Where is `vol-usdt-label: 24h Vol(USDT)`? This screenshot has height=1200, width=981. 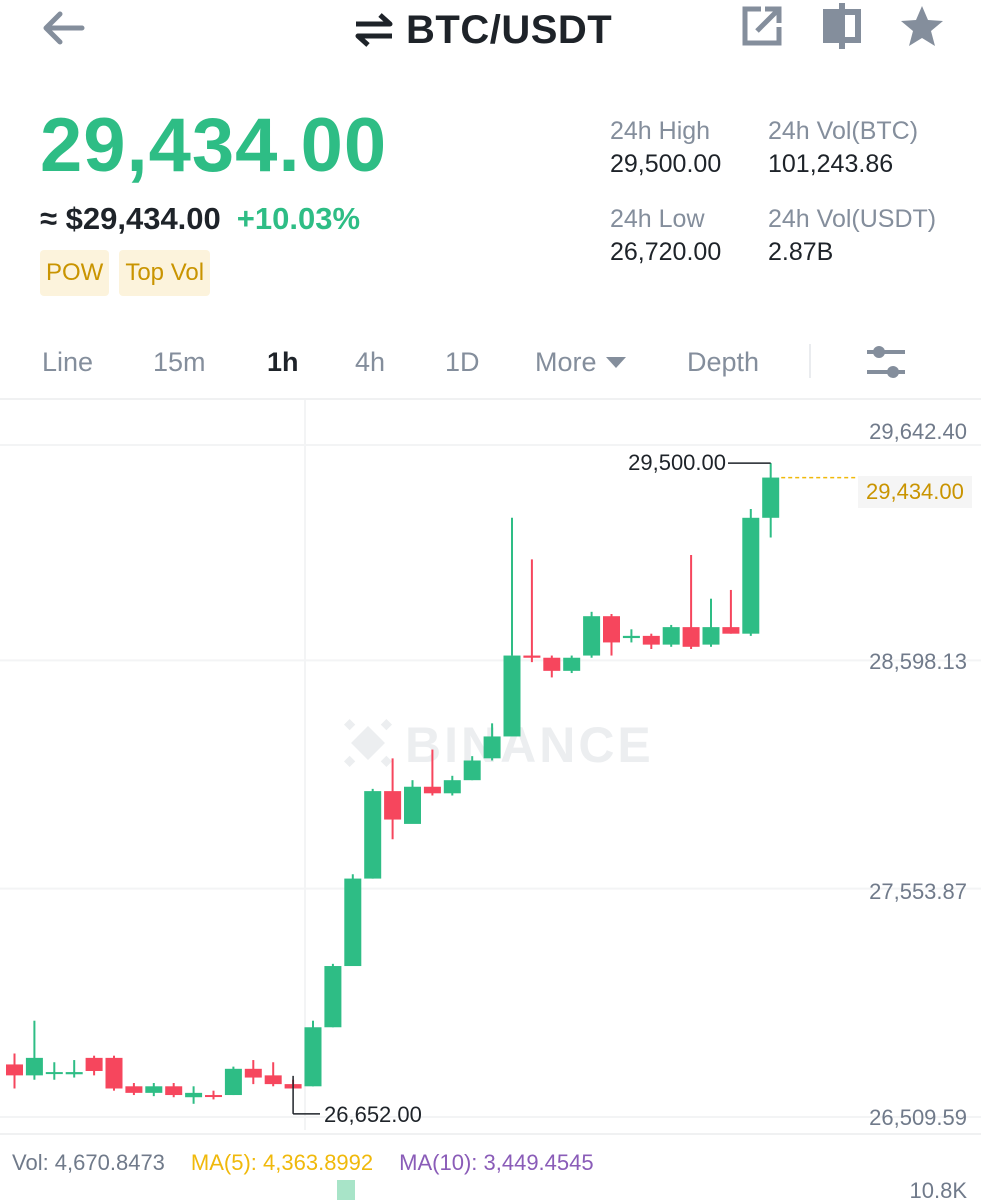 vol-usdt-label: 24h Vol(USDT) is located at coordinates (852, 219).